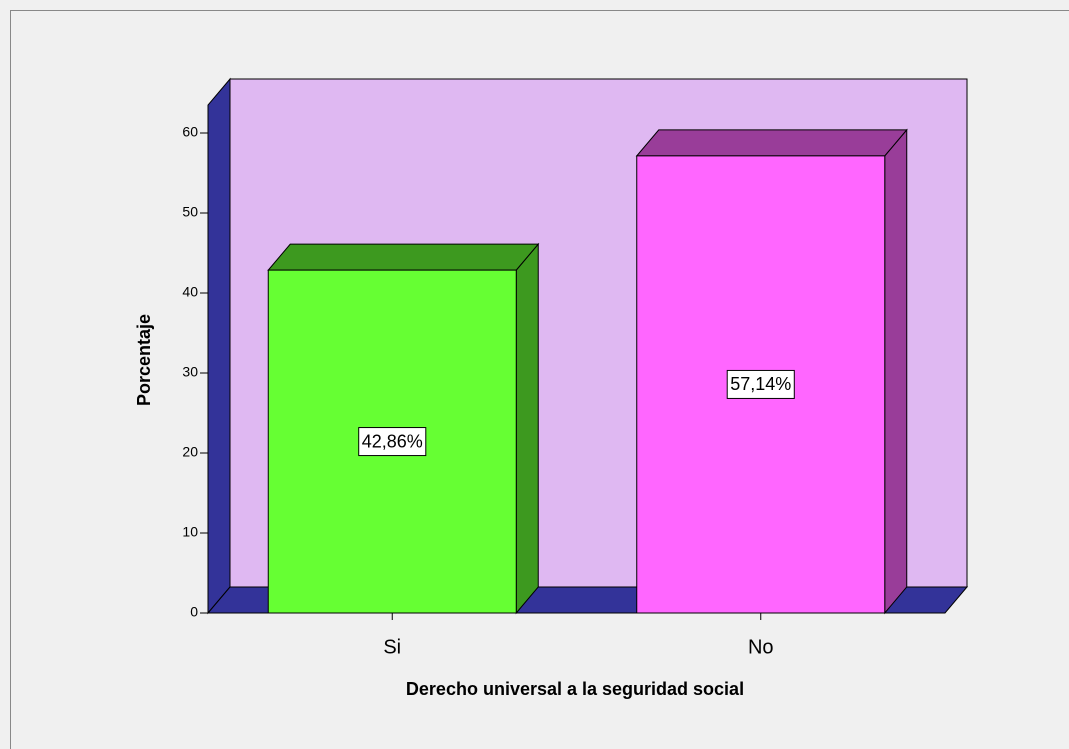  Describe the element at coordinates (190, 372) in the screenshot. I see `y-tick-label: 30` at that location.